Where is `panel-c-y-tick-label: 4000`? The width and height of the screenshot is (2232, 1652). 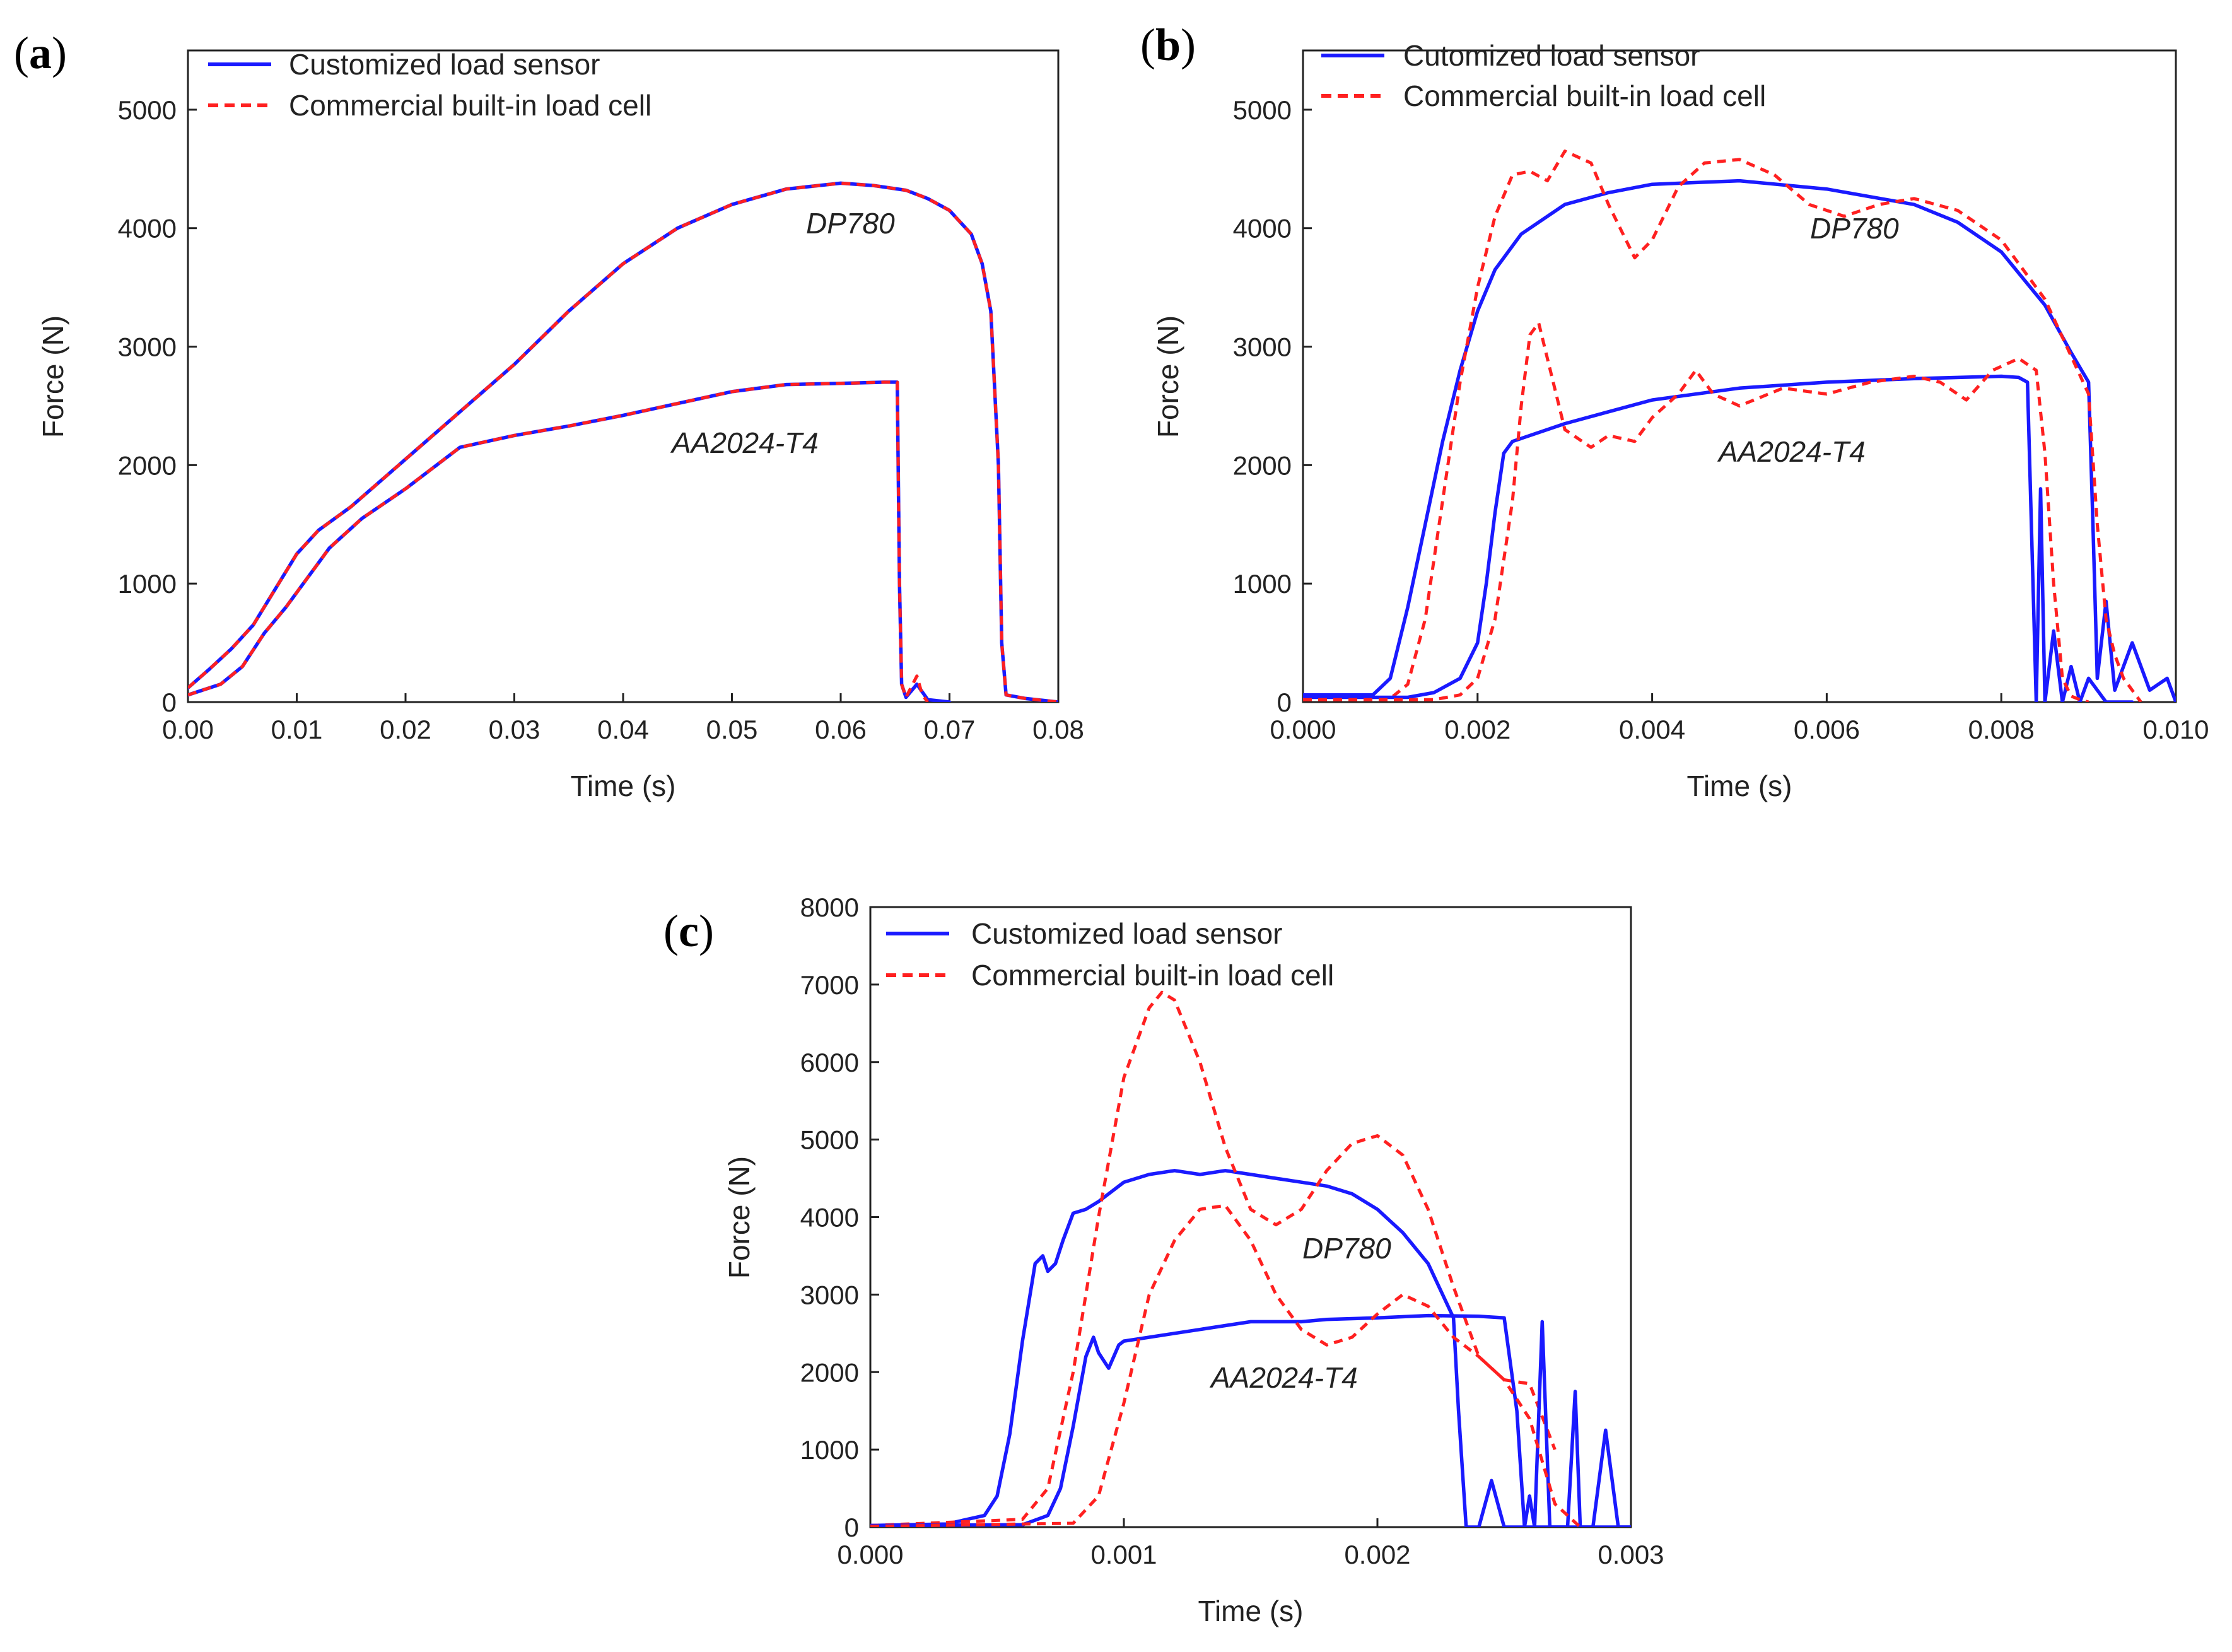
panel-c-y-tick-label: 4000 is located at coordinates (829, 1218).